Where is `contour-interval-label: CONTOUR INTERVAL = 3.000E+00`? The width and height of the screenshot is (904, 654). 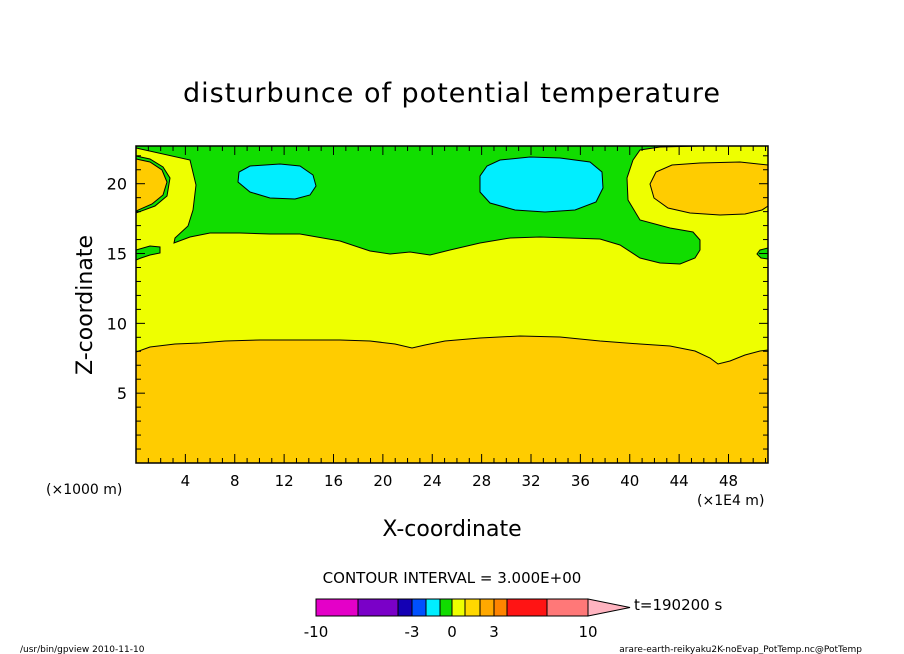
contour-interval-label: CONTOUR INTERVAL = 3.000E+00 is located at coordinates (452, 578).